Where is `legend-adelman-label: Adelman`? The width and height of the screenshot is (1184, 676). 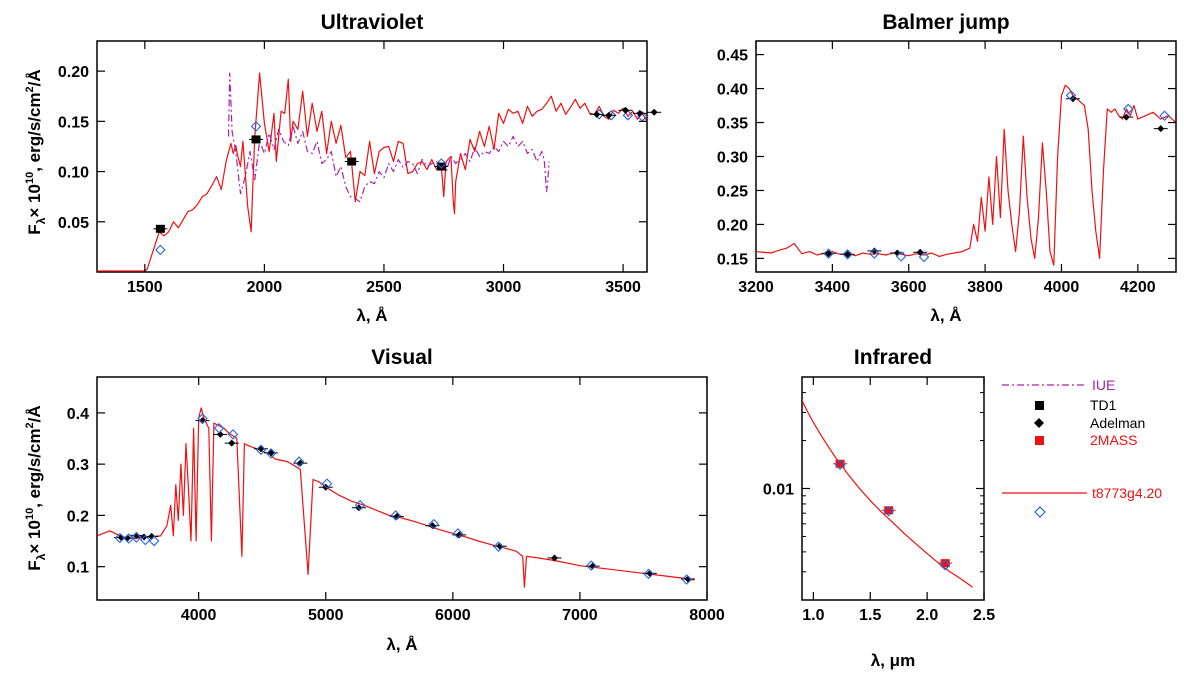
legend-adelman-label: Adelman is located at coordinates (1117, 423).